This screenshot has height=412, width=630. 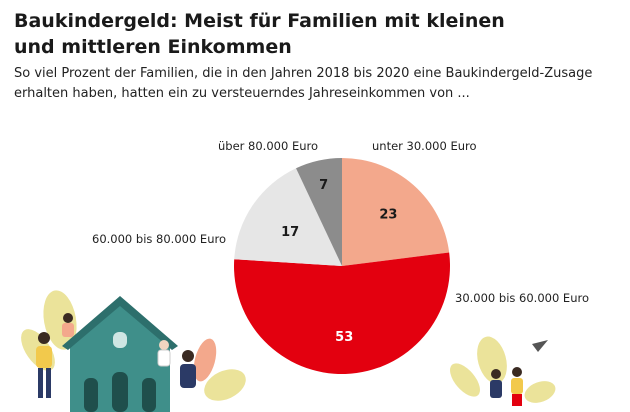 What do you see at coordinates (290, 232) in the screenshot?
I see `pie-value-label: 17` at bounding box center [290, 232].